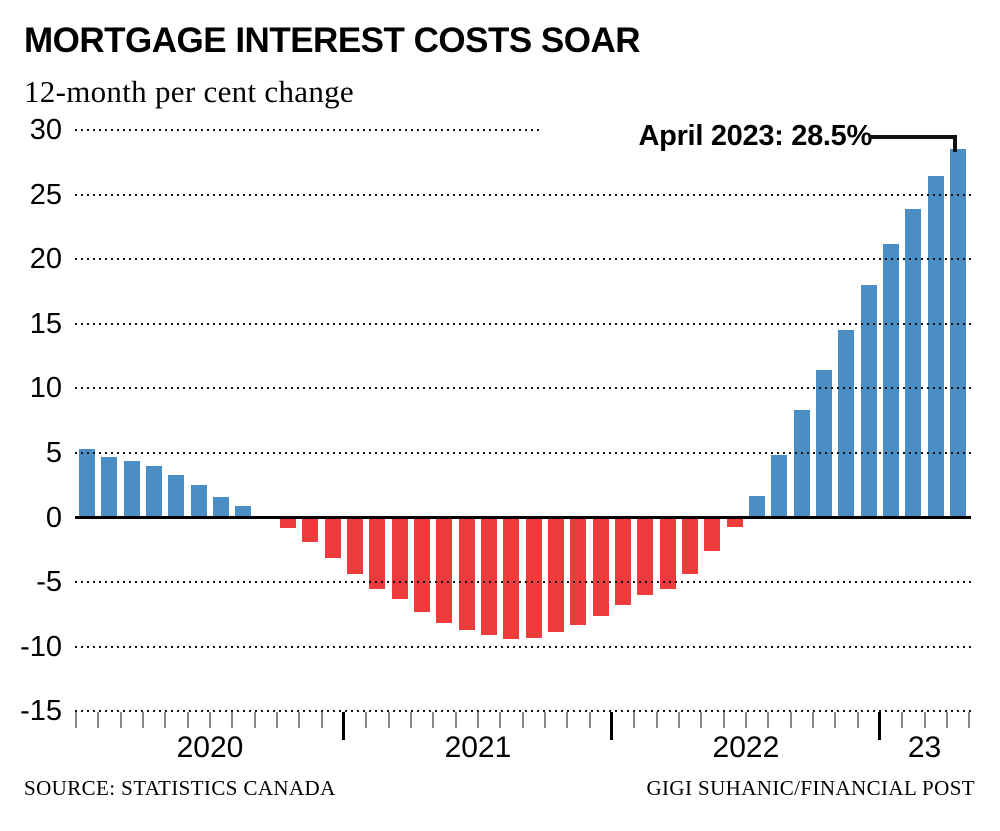 The height and width of the screenshot is (831, 1000). Describe the element at coordinates (478, 747) in the screenshot. I see `x-axis-label-2021: 2021` at that location.